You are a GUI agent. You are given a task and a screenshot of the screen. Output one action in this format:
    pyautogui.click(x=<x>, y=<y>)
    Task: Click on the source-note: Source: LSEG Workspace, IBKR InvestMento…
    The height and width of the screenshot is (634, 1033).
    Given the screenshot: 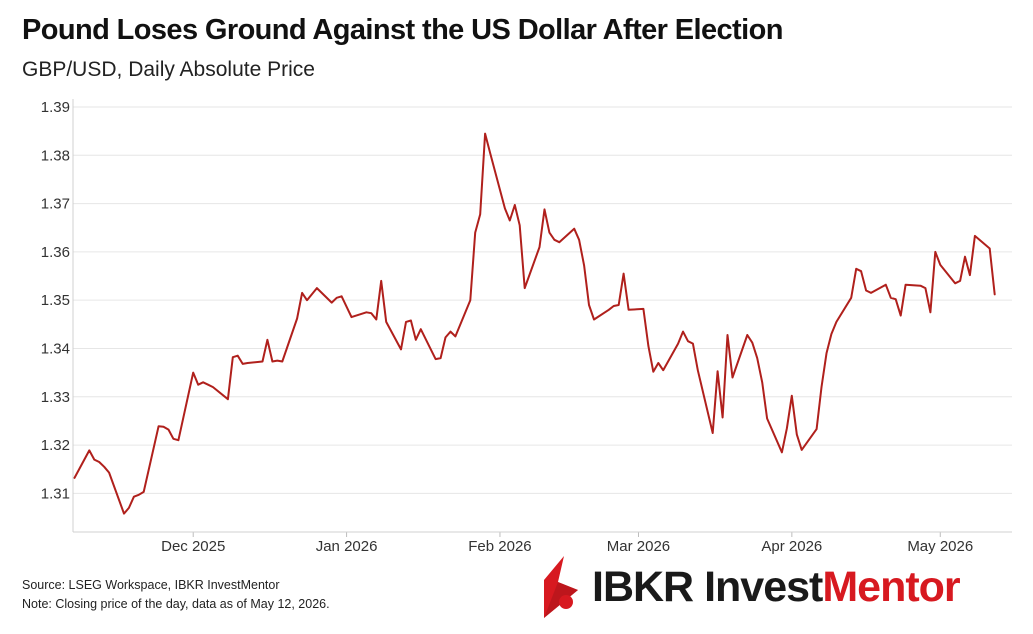 What is the action you would take?
    pyautogui.click(x=151, y=585)
    